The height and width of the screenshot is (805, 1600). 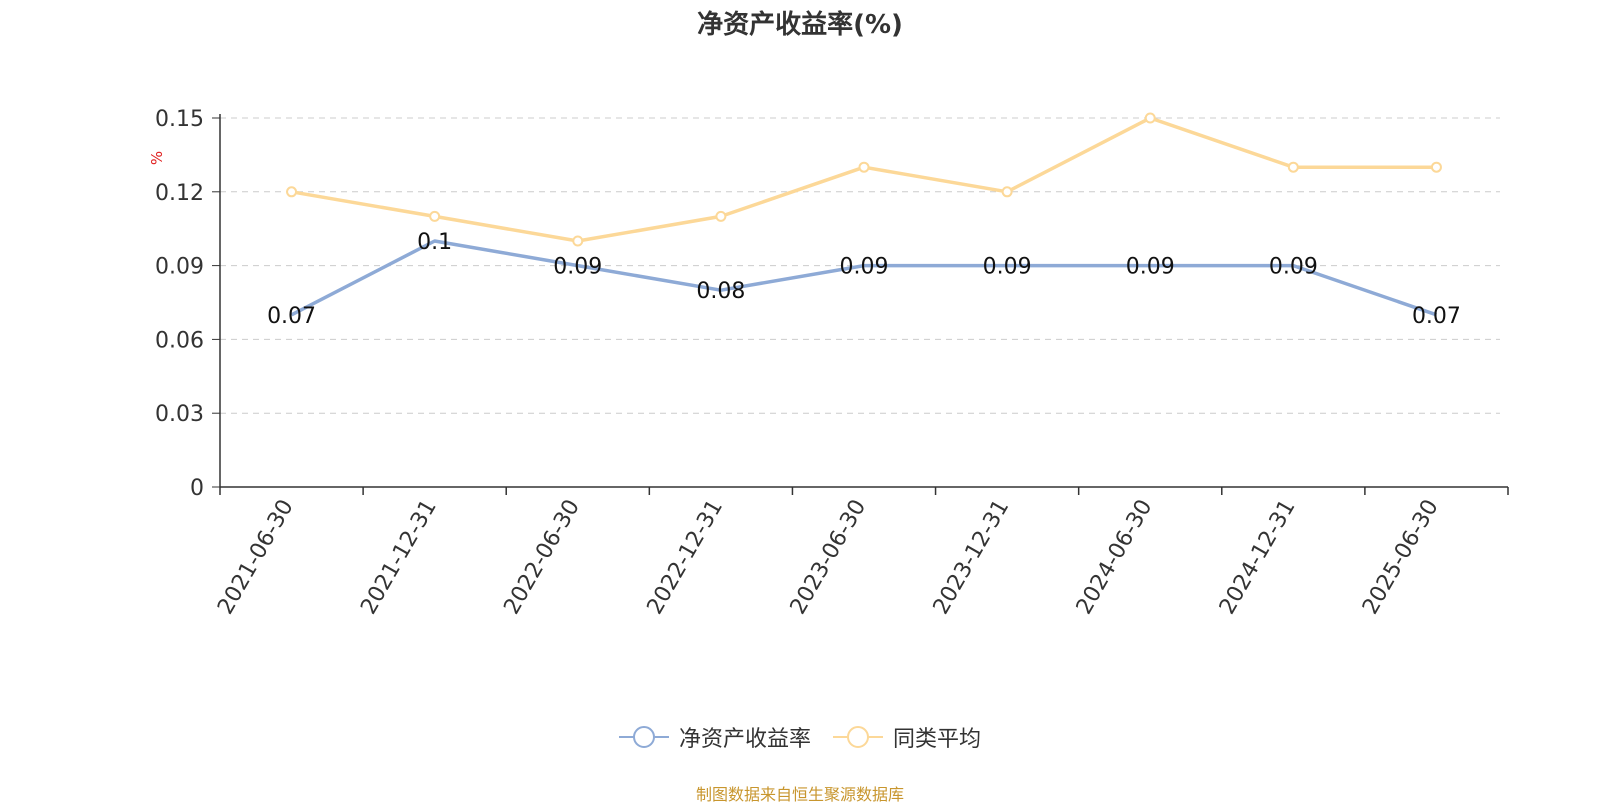 What do you see at coordinates (179, 340) in the screenshot?
I see `y-tick-label: 0.06` at bounding box center [179, 340].